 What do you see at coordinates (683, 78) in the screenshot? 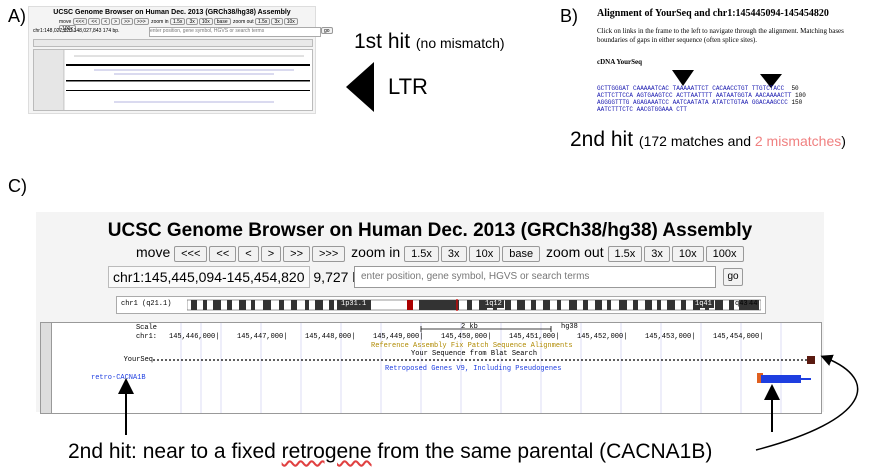
I see `mismatch-marker-1-icon` at bounding box center [683, 78].